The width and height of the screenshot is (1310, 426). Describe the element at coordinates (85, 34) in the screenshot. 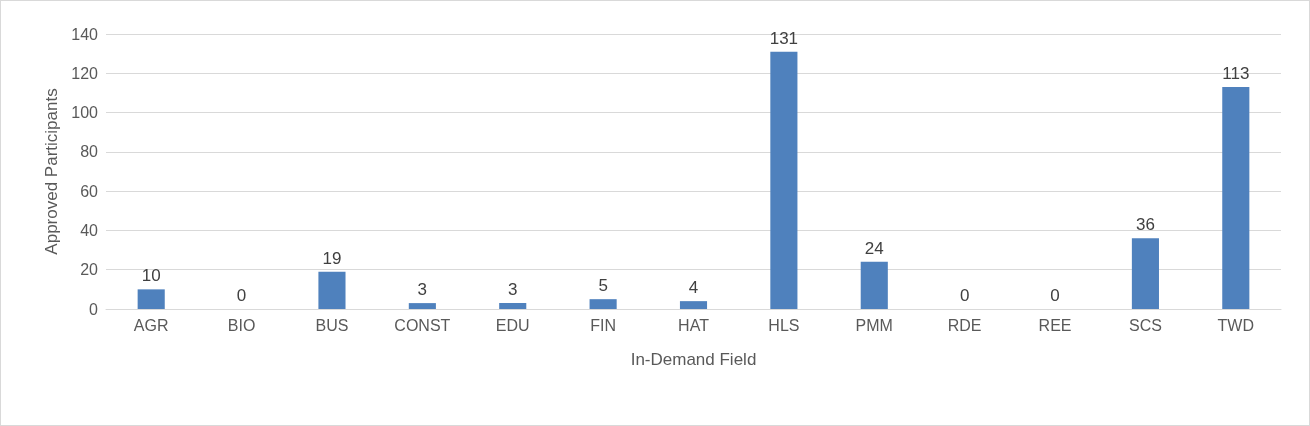

I see `y-tick-label: 140` at that location.